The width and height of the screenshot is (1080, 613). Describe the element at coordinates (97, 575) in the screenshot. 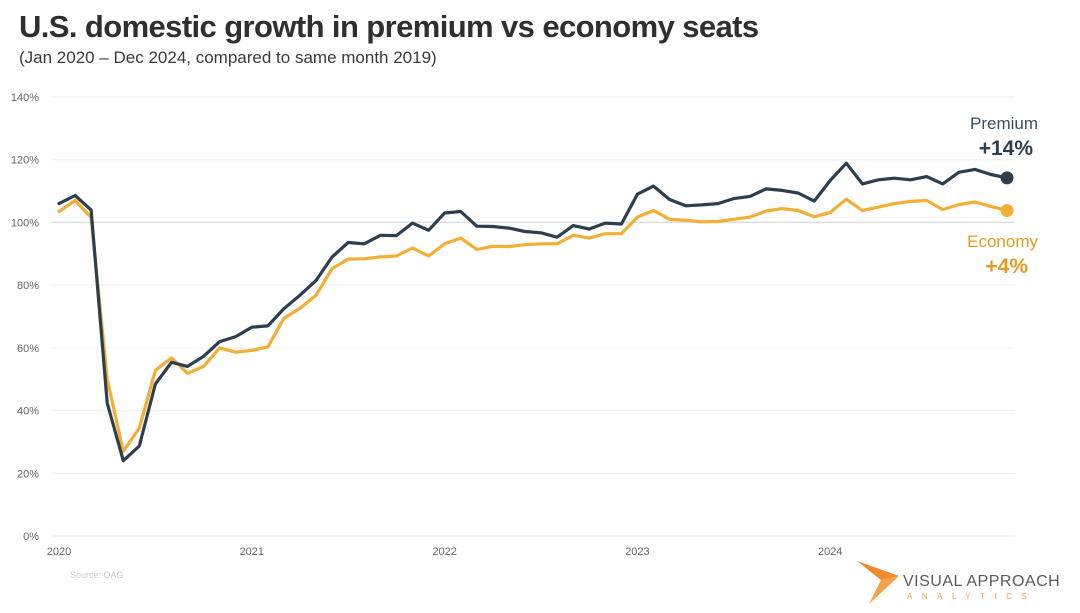

I see `source-note: Source: OAG` at that location.